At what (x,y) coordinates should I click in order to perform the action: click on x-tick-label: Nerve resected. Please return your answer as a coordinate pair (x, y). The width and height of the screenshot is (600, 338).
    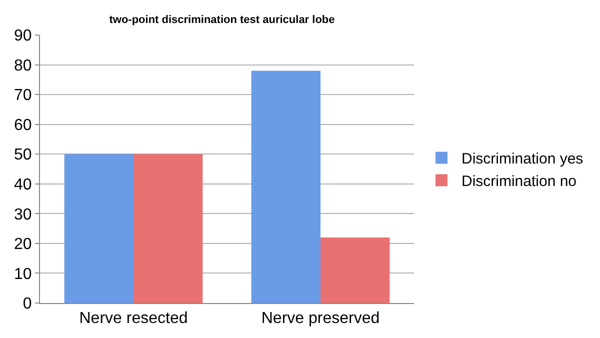
    Looking at the image, I should click on (133, 319).